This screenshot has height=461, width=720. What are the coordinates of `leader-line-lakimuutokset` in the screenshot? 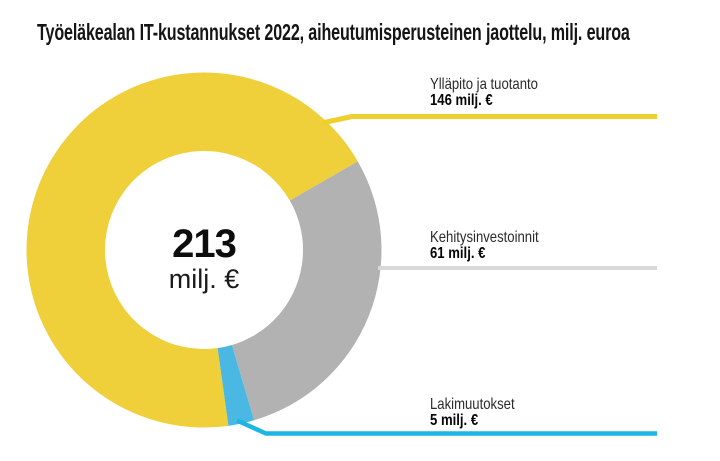 It's located at (446, 427).